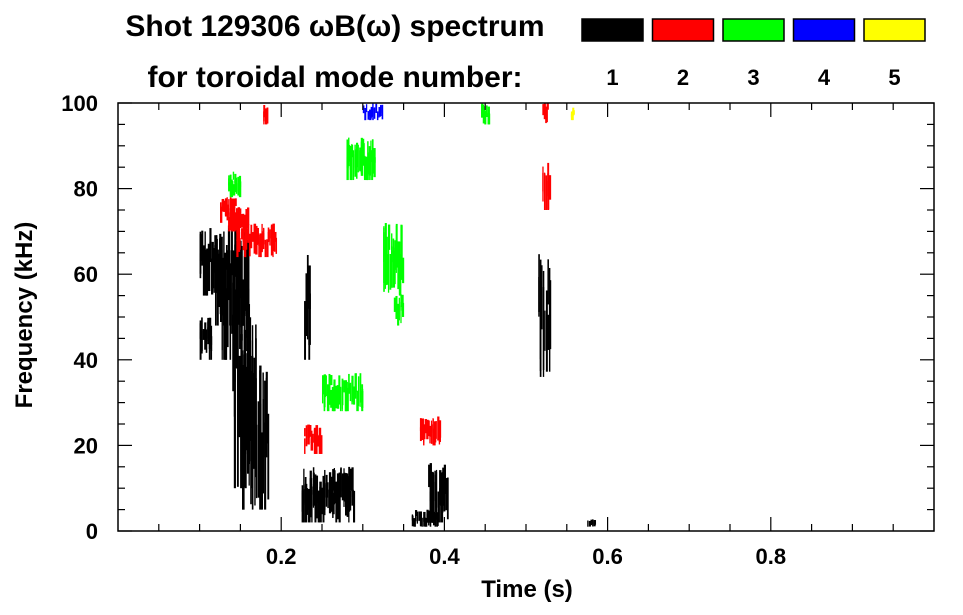 Image resolution: width=963 pixels, height=615 pixels. I want to click on legend: 1 2 3 4 5, so click(753, 54).